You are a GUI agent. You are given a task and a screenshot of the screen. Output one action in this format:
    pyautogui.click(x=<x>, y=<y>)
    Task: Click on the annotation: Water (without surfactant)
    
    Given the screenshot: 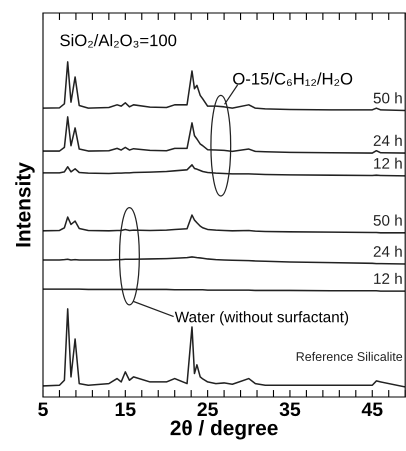 What is the action you would take?
    pyautogui.click(x=261, y=318)
    